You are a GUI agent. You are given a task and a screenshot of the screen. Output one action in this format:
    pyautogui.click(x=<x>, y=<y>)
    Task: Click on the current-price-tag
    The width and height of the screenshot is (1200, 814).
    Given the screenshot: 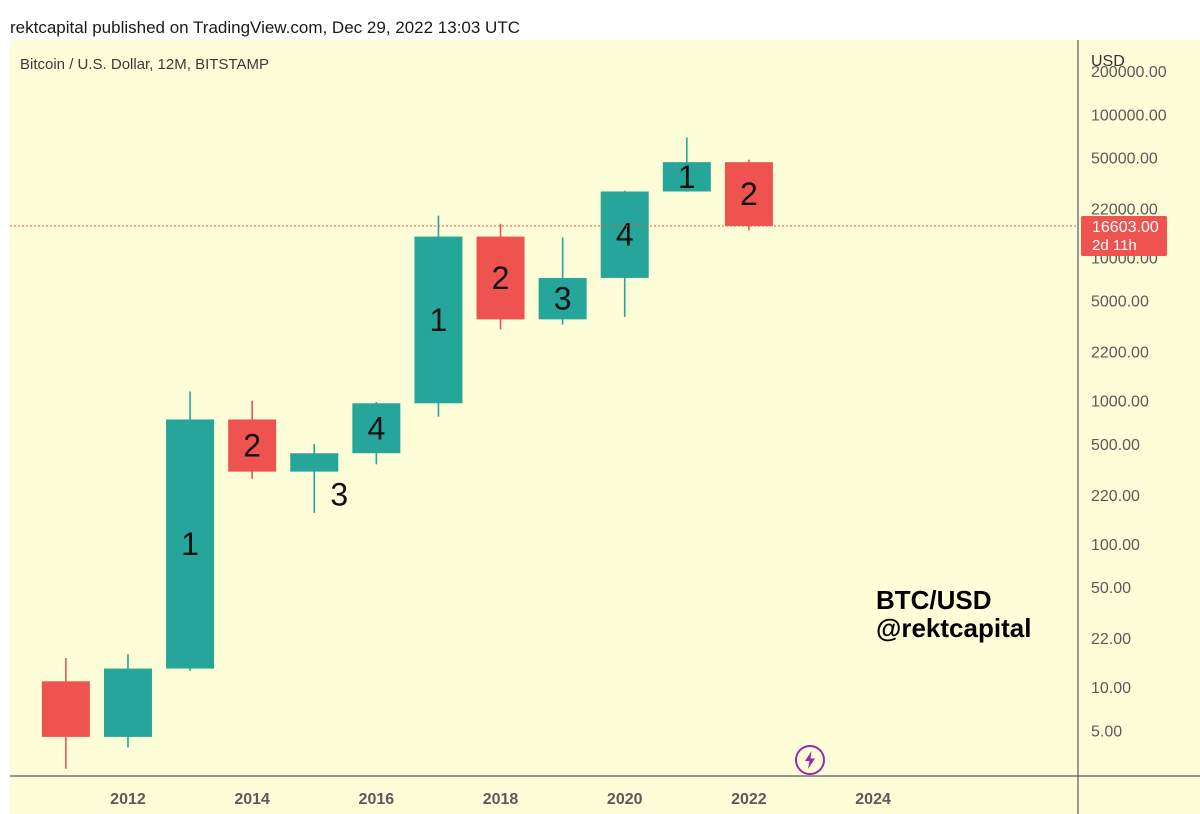 What is the action you would take?
    pyautogui.click(x=1124, y=235)
    